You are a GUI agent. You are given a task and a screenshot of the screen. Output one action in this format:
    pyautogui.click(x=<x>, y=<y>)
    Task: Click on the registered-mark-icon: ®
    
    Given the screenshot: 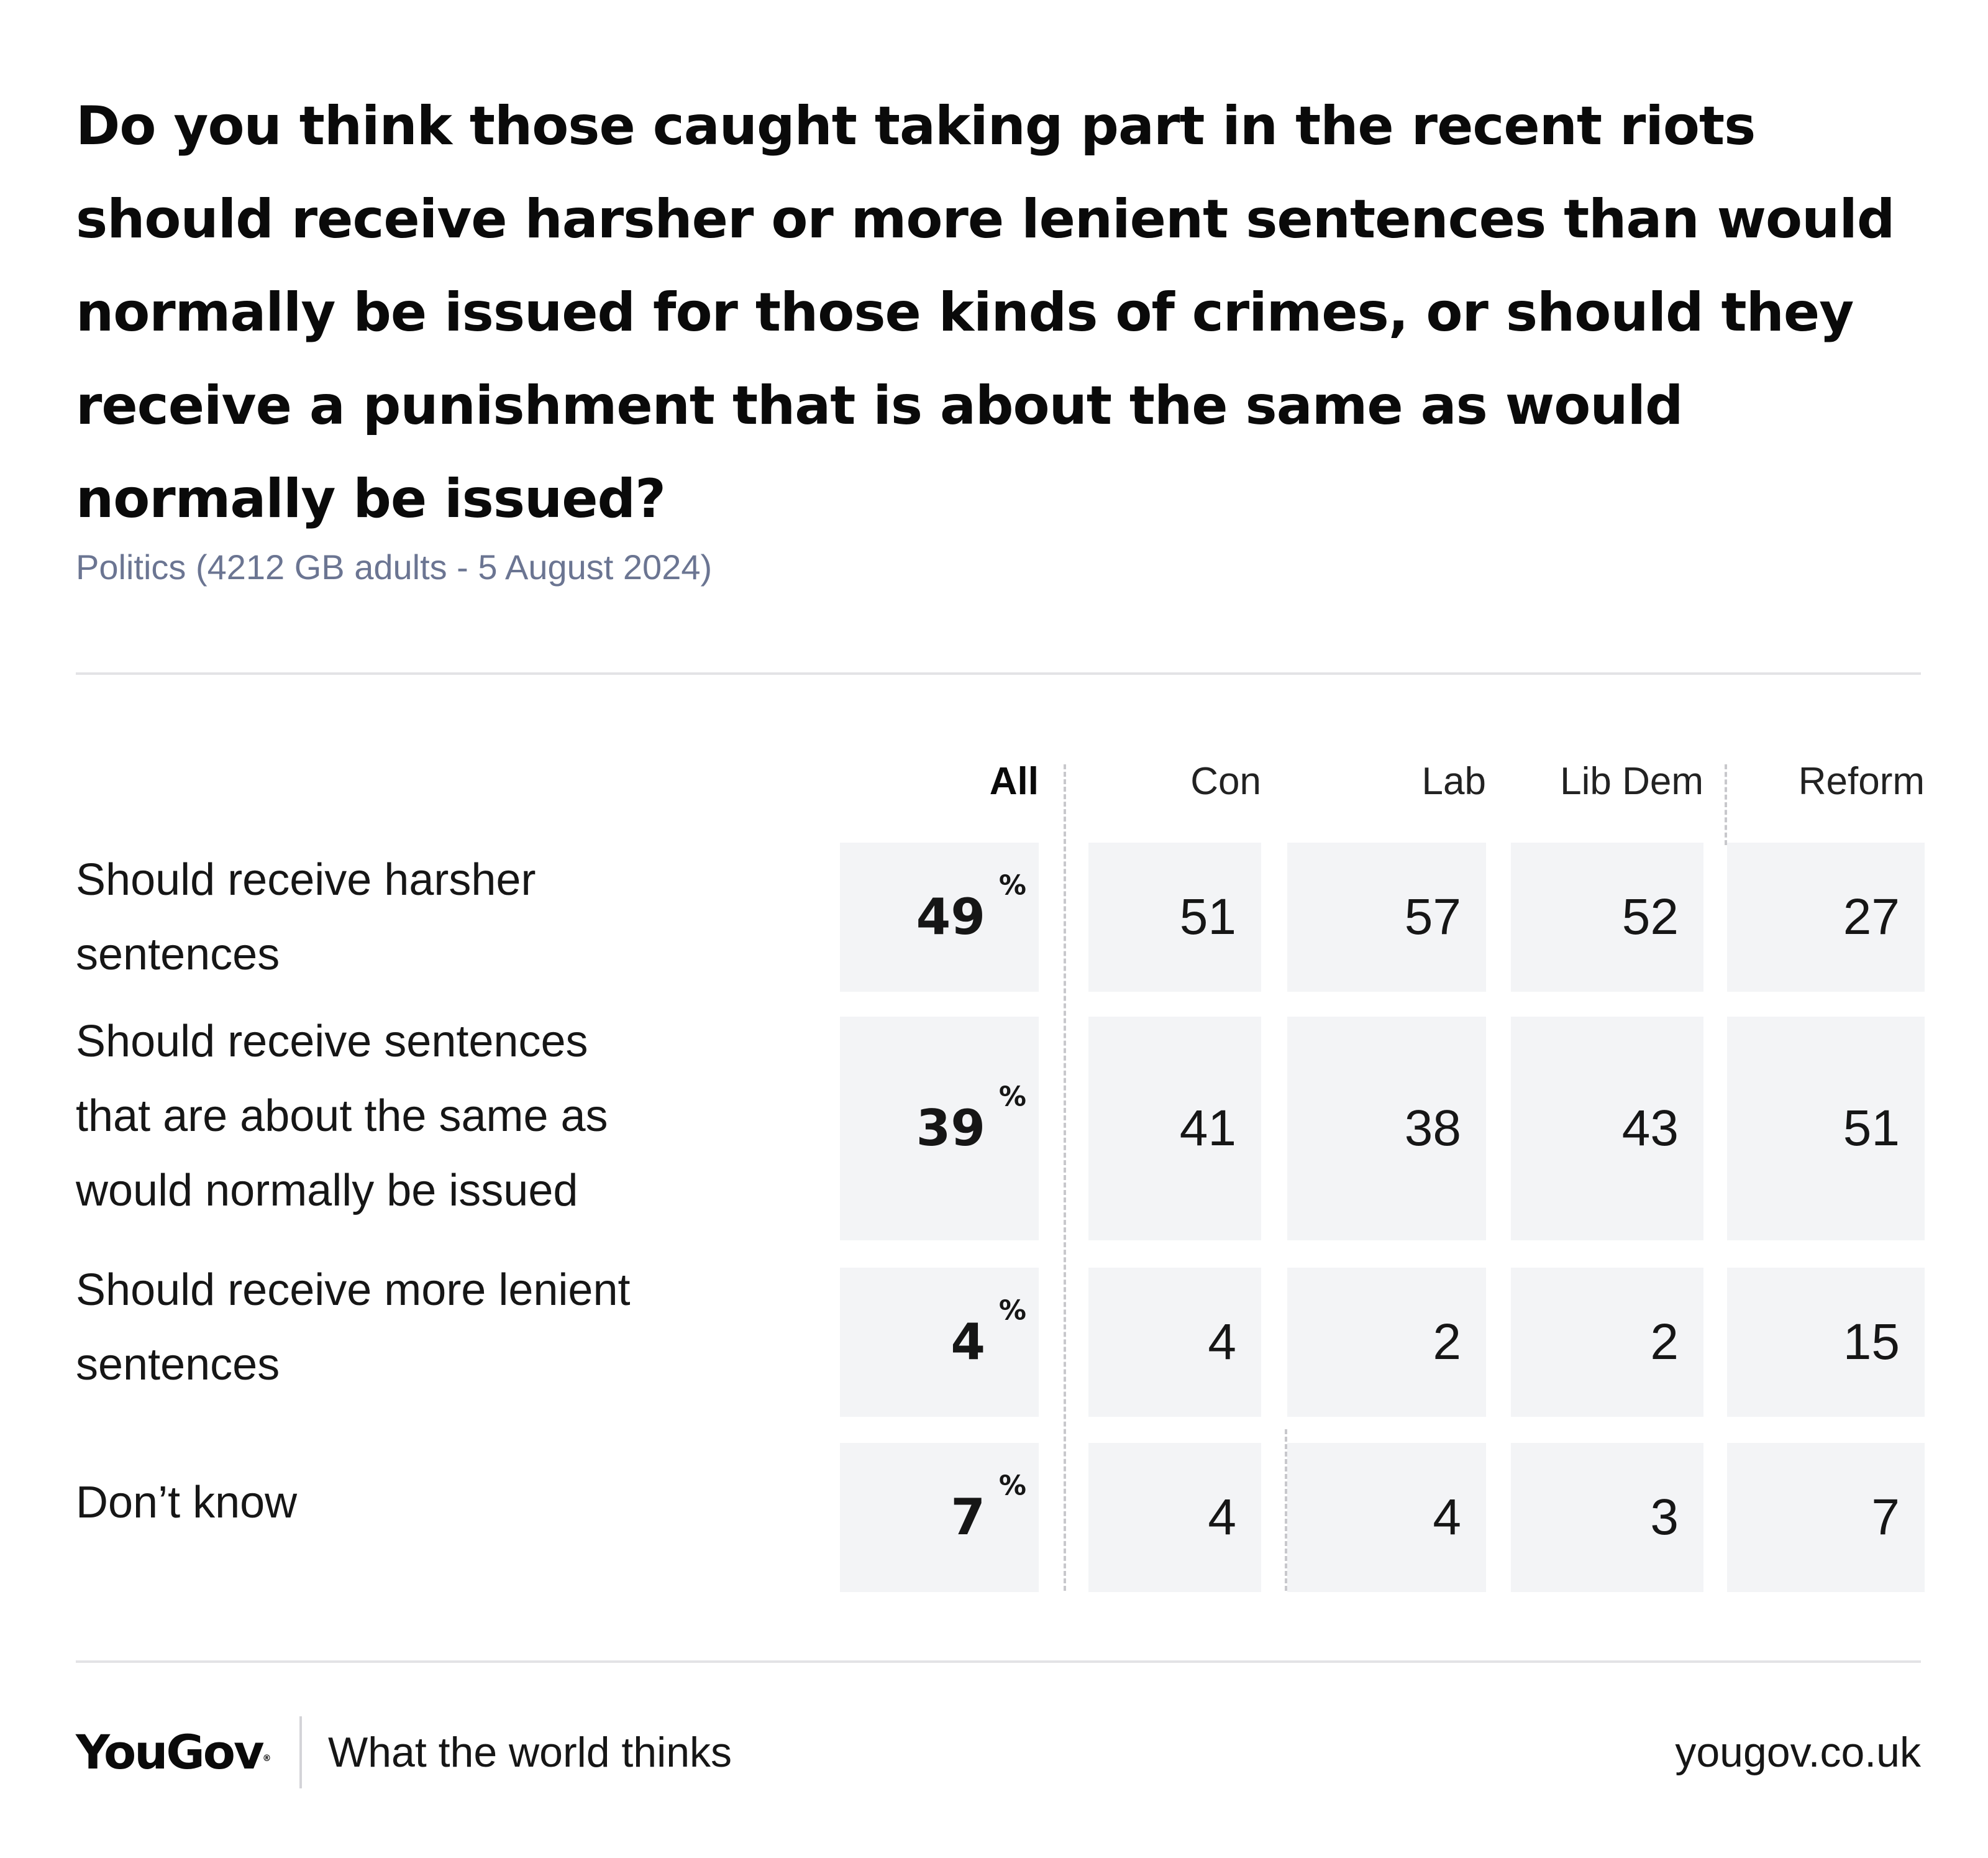 What is the action you would take?
    pyautogui.click(x=266, y=1759)
    